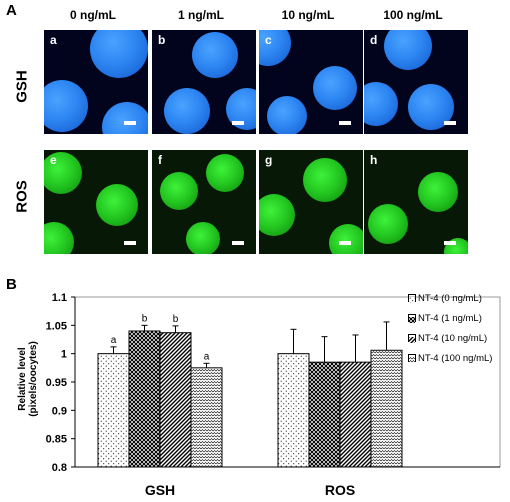 This screenshot has width=510, height=502. What do you see at coordinates (416, 82) in the screenshot?
I see `micrograph-d: d` at bounding box center [416, 82].